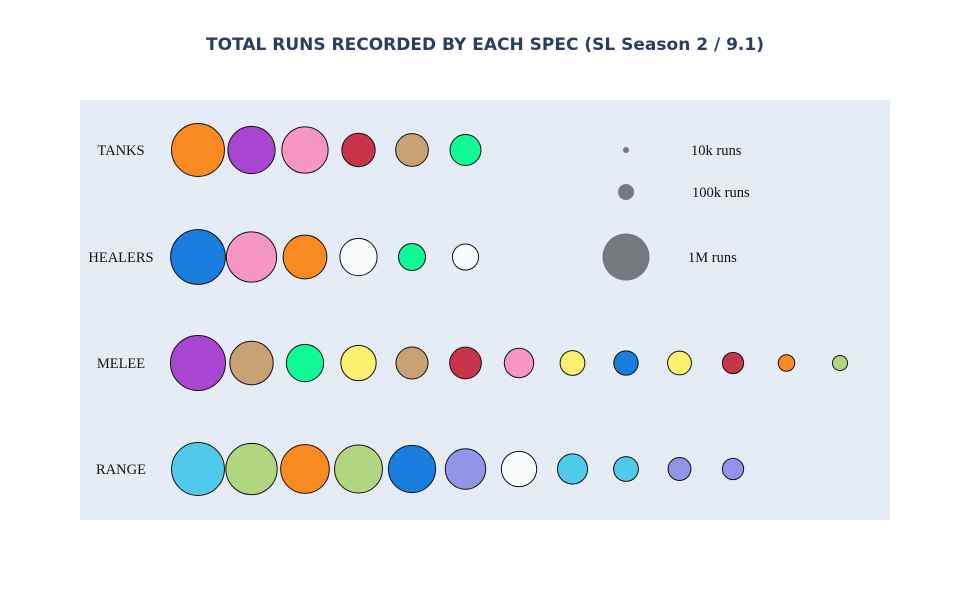 Image resolution: width=970 pixels, height=600 pixels. Describe the element at coordinates (120, 258) in the screenshot. I see `row-label: HEALERS` at that location.